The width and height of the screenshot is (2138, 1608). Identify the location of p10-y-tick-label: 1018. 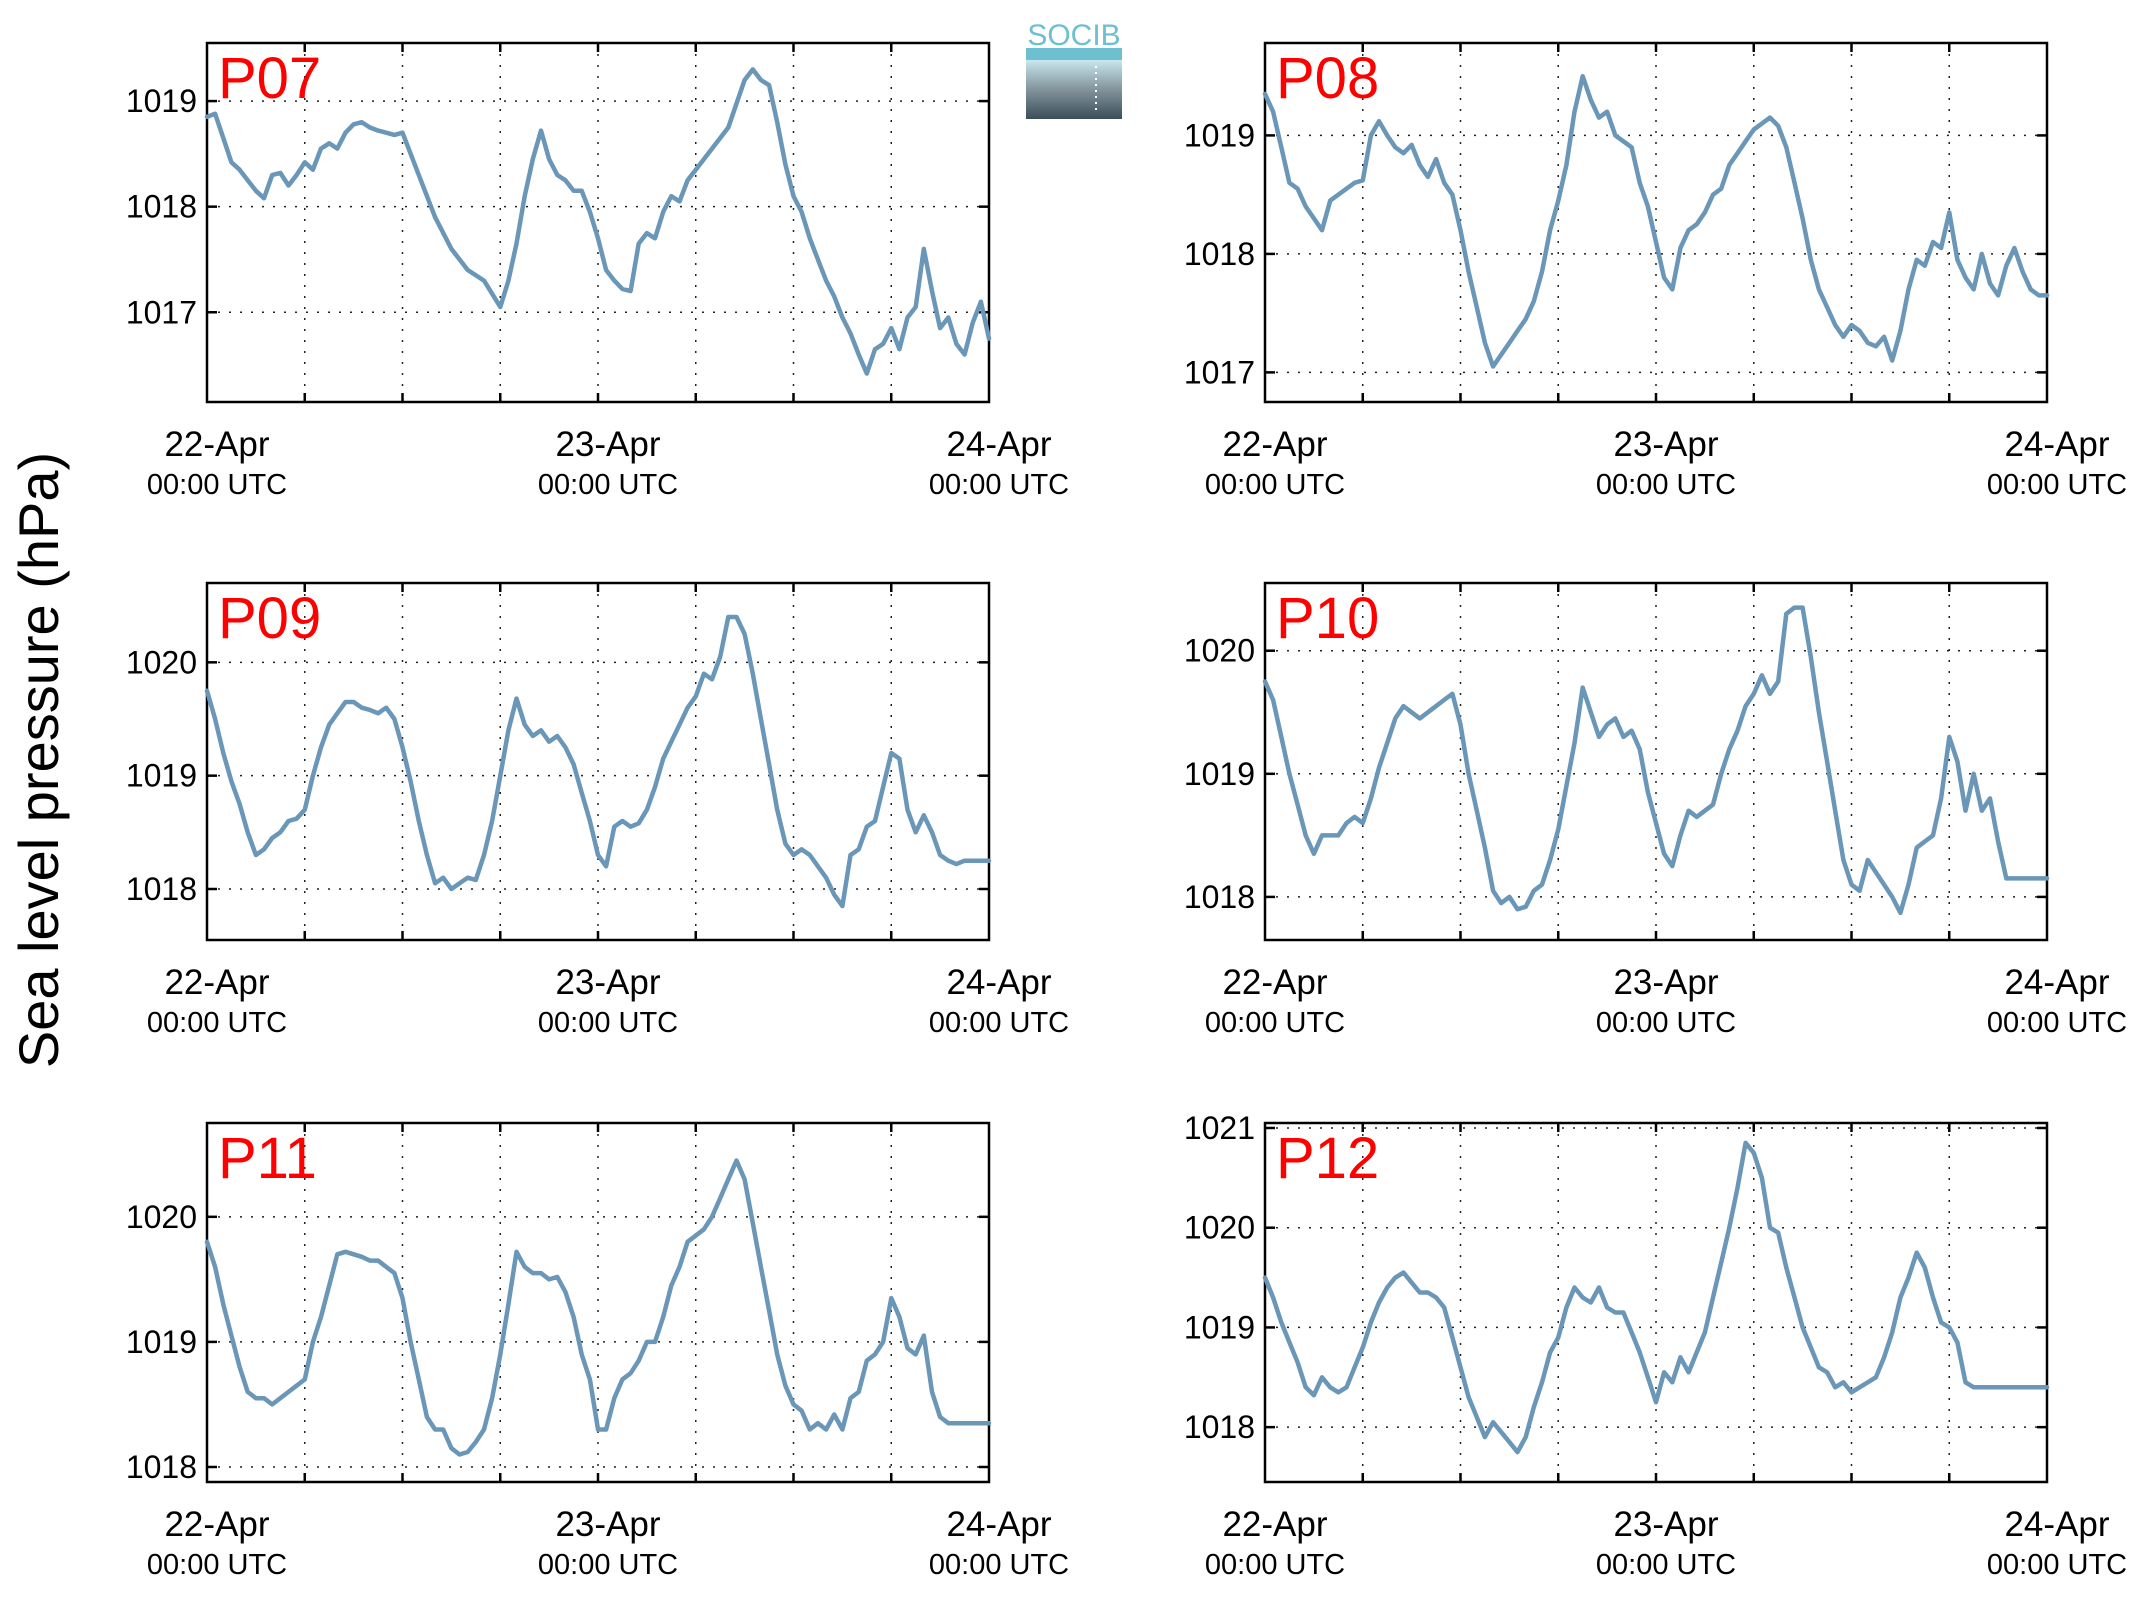
(1219, 897).